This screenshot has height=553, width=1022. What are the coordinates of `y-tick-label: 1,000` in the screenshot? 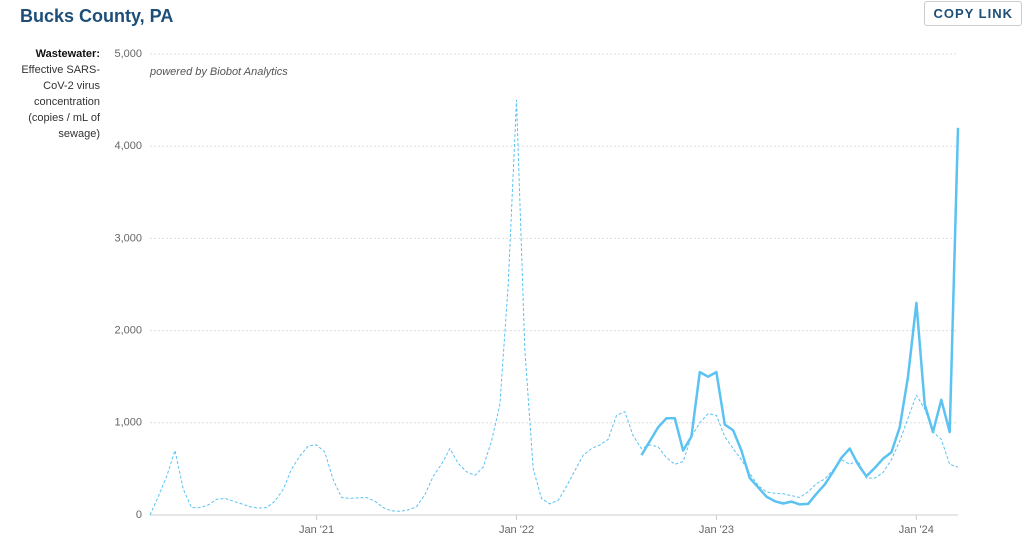 It's located at (128, 423).